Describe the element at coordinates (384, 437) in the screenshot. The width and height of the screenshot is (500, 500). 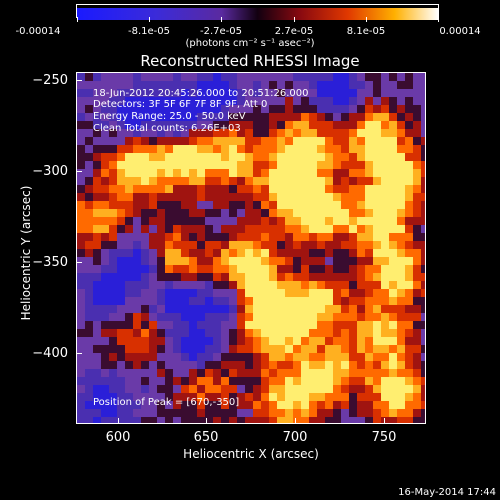
I see `x-tick-label: 750` at that location.